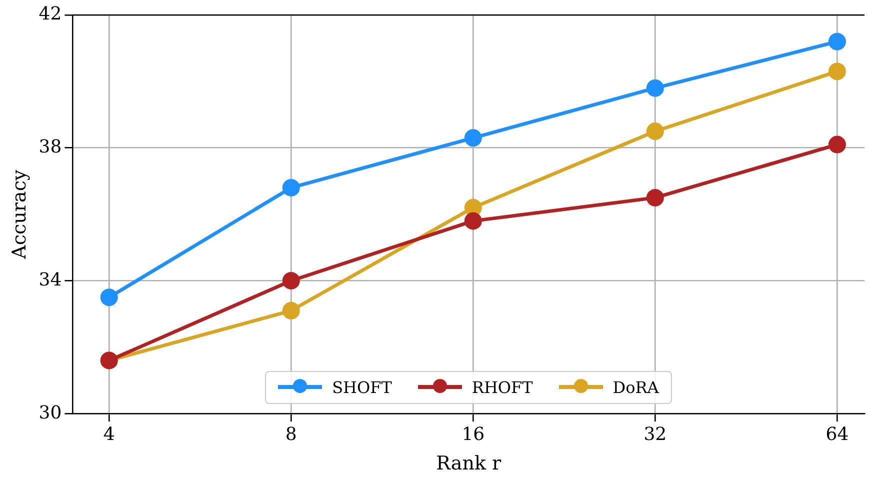 The image size is (875, 485). Describe the element at coordinates (362, 387) in the screenshot. I see `legend-label: SHOFT` at that location.